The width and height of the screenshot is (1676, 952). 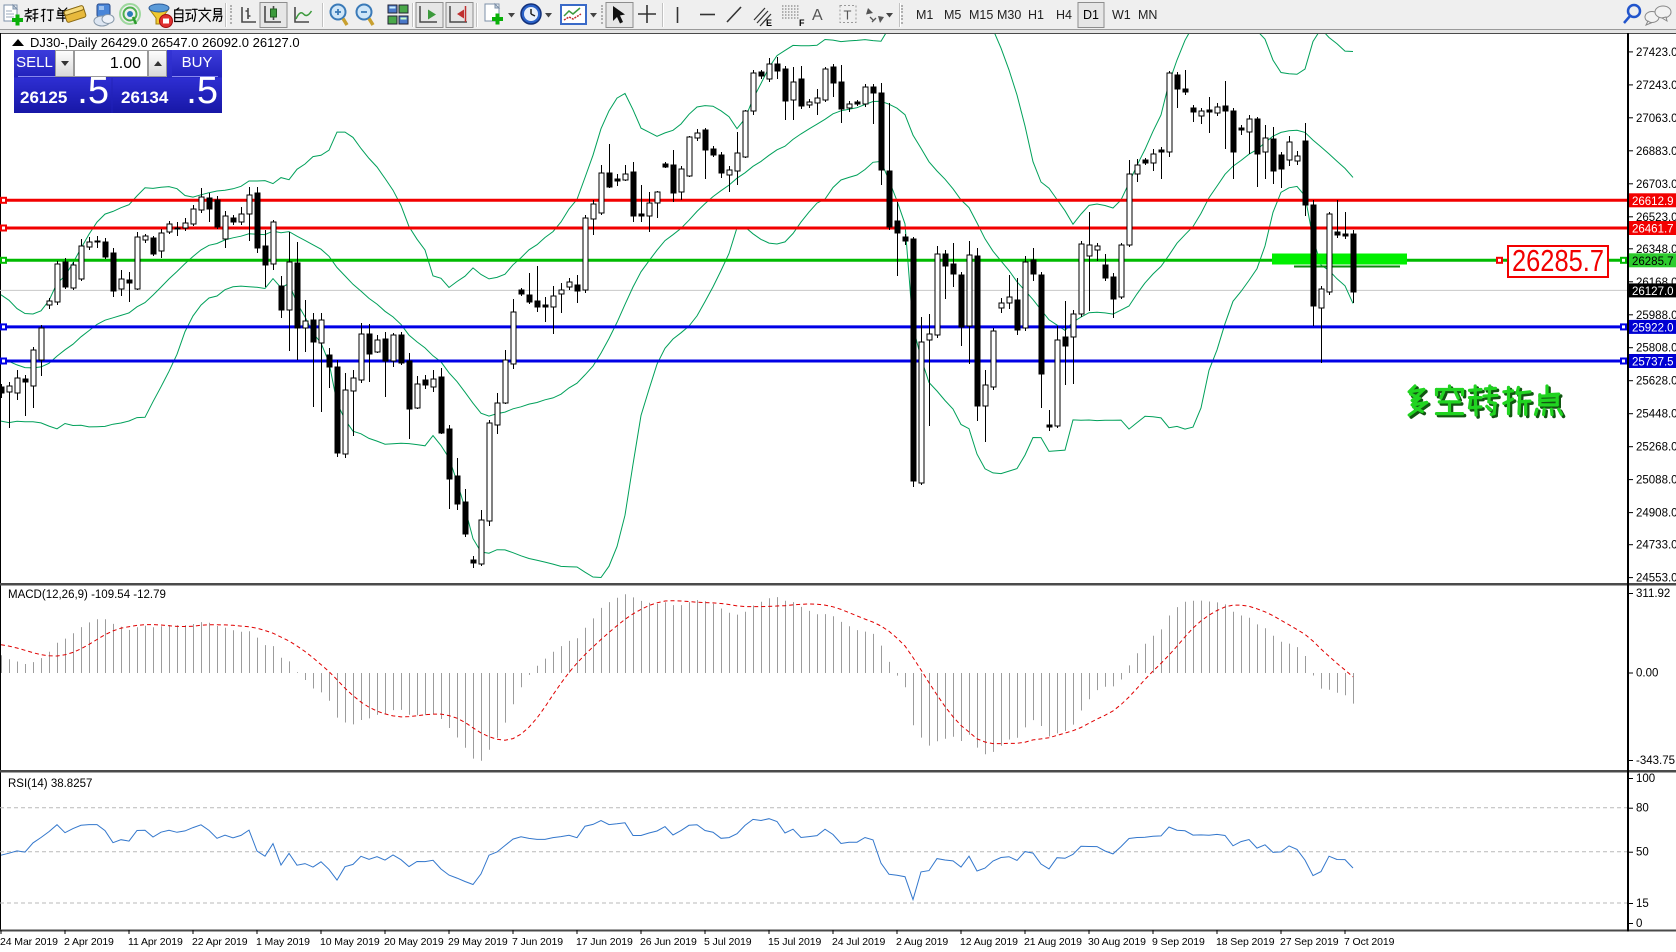 I want to click on svg-text: MACD(12,26,9) -109.54 -12.79, so click(x=87, y=595).